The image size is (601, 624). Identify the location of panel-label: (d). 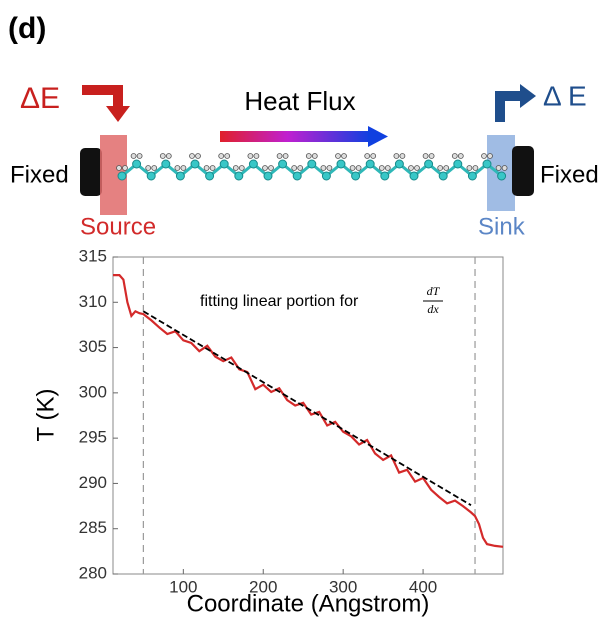
(27, 28).